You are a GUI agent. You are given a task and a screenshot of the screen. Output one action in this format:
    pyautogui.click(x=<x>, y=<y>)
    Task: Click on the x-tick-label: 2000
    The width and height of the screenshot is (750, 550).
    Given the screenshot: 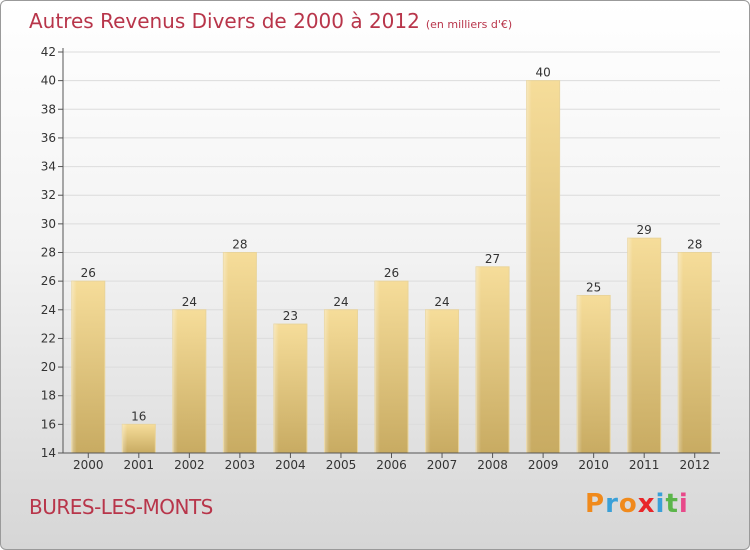 What is the action you would take?
    pyautogui.click(x=88, y=465)
    